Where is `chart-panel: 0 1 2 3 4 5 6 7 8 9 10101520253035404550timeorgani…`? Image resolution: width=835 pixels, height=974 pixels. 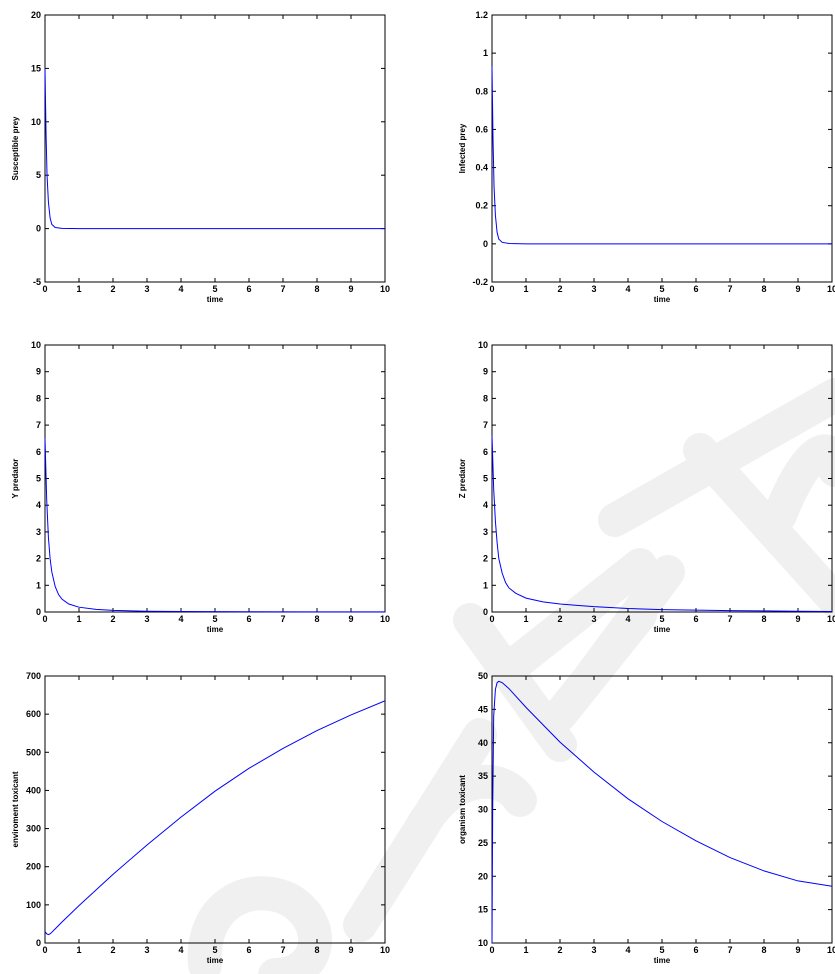
chart-panel: 0 1 2 3 4 5 6 7 8 9 10101520253035404550timeorgani… is located at coordinates (646, 818).